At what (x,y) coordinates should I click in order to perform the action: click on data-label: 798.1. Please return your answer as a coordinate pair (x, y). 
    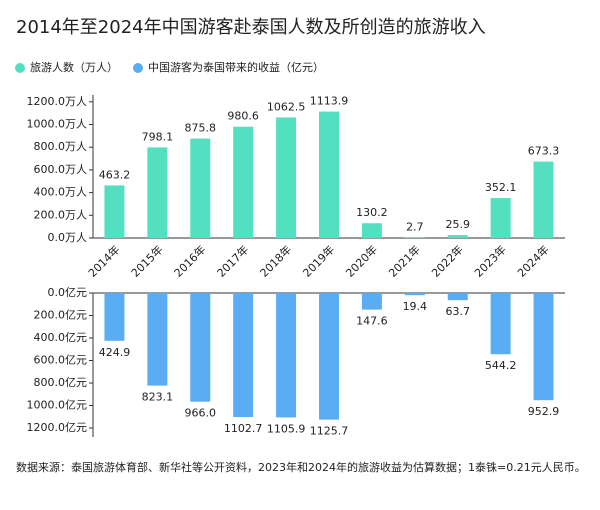
    Looking at the image, I should click on (158, 136).